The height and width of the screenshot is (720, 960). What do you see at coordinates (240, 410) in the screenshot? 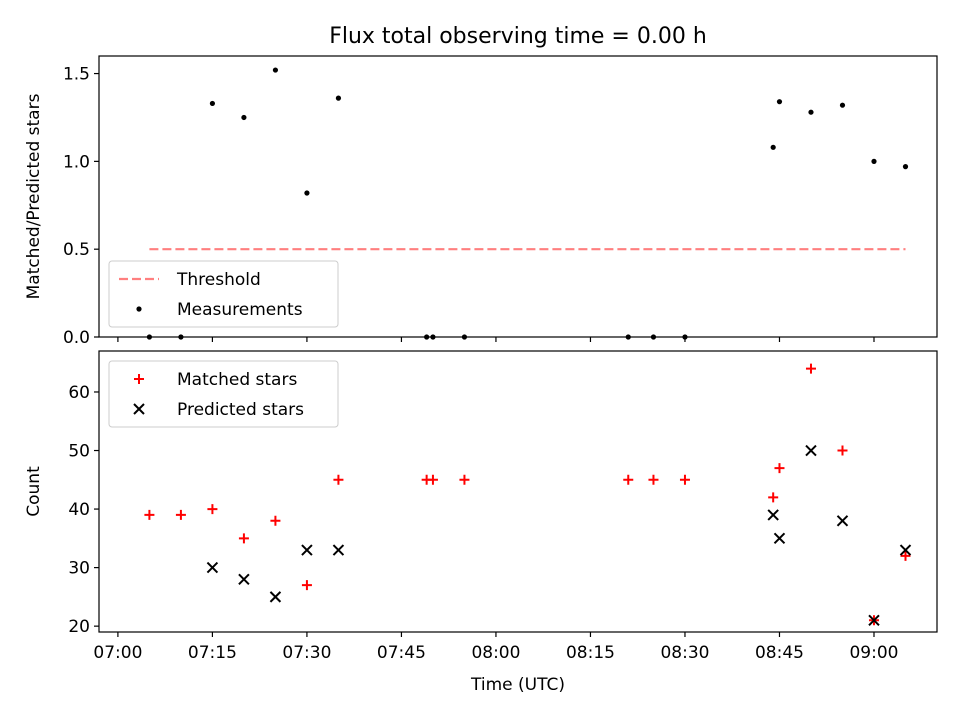
I see `legend-predicted-stars-label: Predicted stars` at bounding box center [240, 410].